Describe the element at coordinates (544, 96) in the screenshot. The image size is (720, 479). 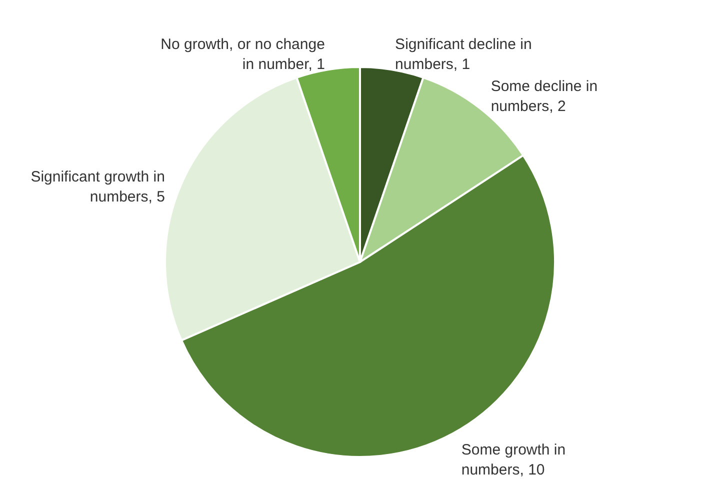
I see `slice-label: Some decline in numbers, 2` at that location.